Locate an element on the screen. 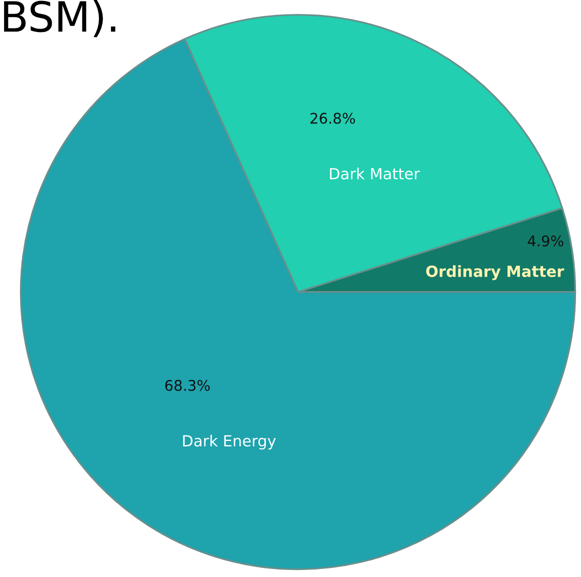 The height and width of the screenshot is (577, 581). slice-label: Ordinary Matter is located at coordinates (495, 272).